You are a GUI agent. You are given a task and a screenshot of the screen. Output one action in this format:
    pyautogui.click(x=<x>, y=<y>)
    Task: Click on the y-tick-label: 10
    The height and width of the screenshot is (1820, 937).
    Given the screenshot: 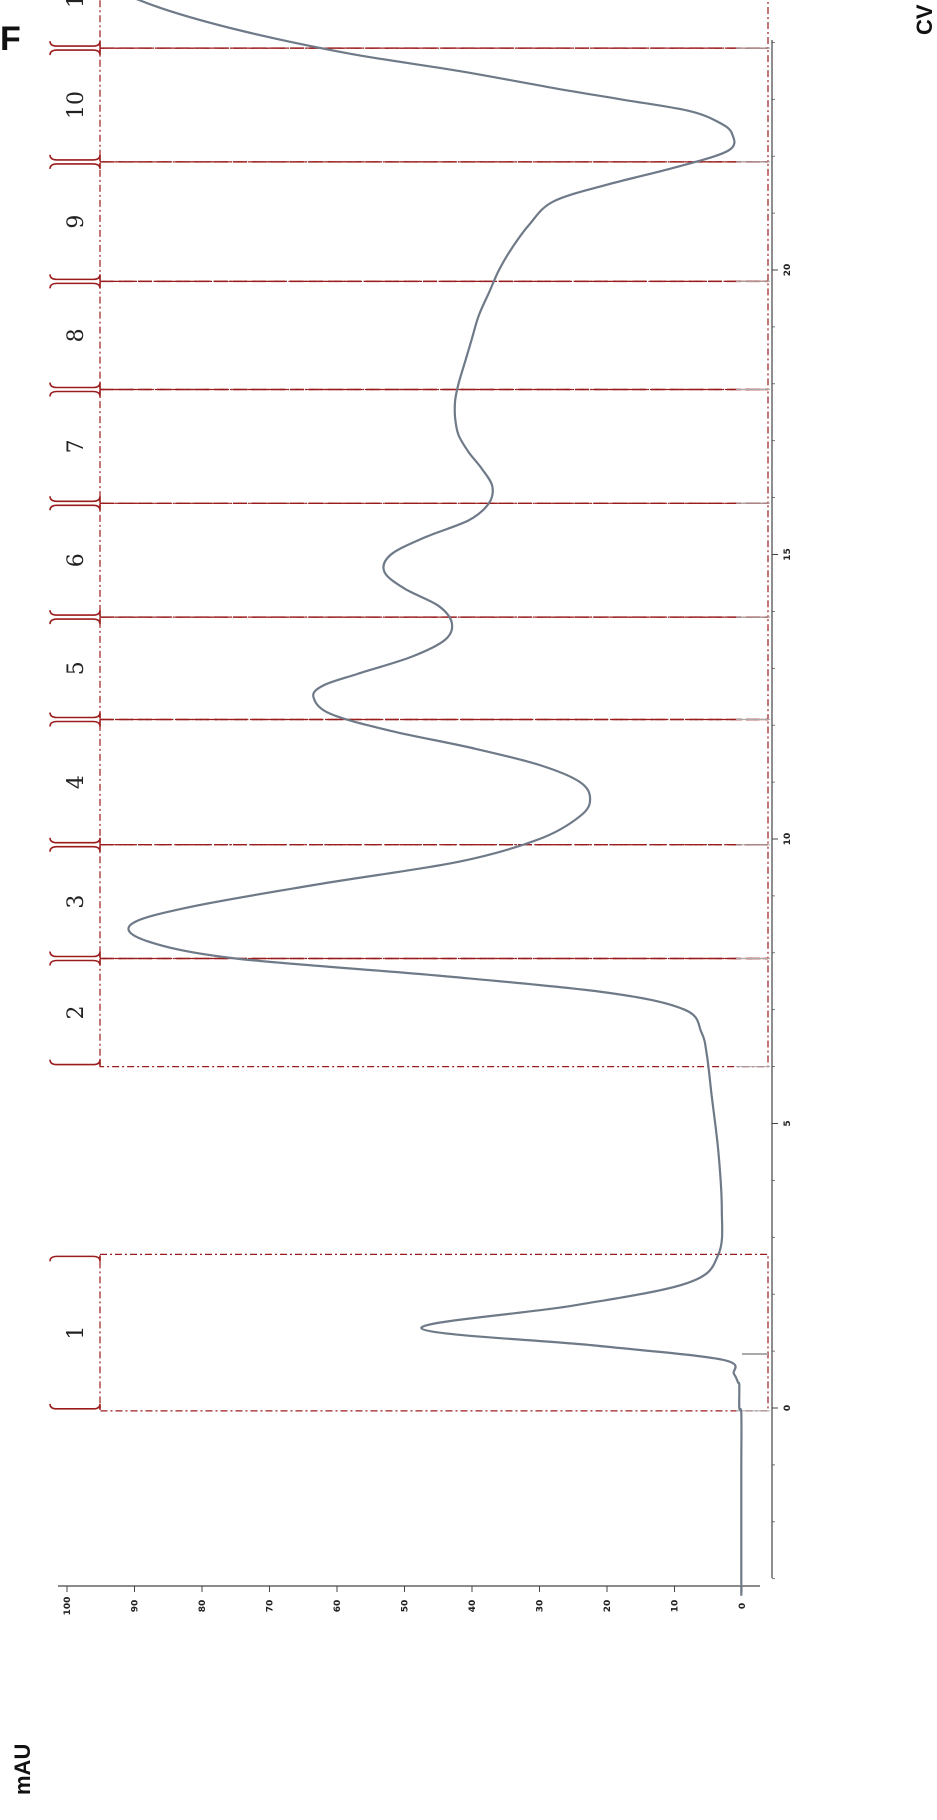 What is the action you would take?
    pyautogui.click(x=676, y=1606)
    